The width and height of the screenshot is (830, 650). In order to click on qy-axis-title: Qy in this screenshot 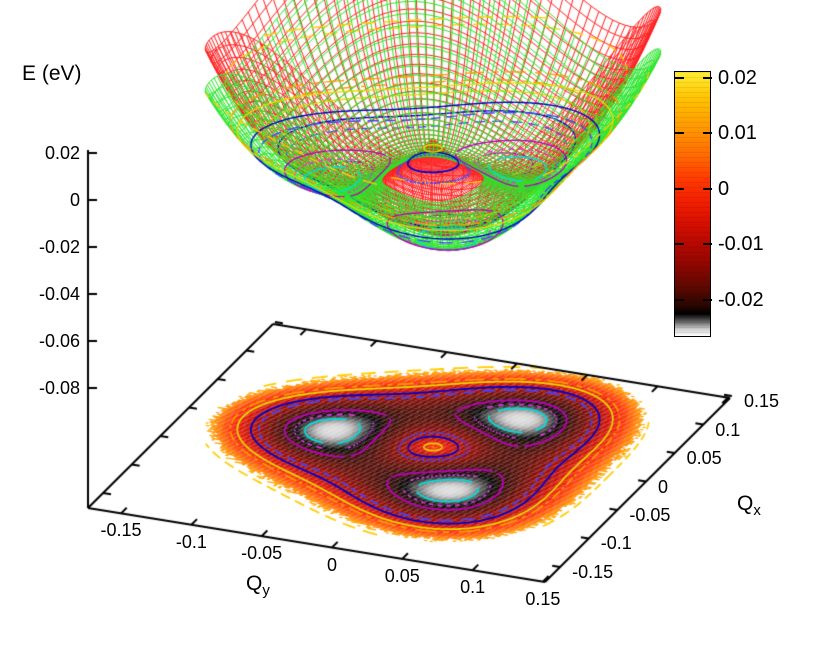, I will do `click(258, 585)`.